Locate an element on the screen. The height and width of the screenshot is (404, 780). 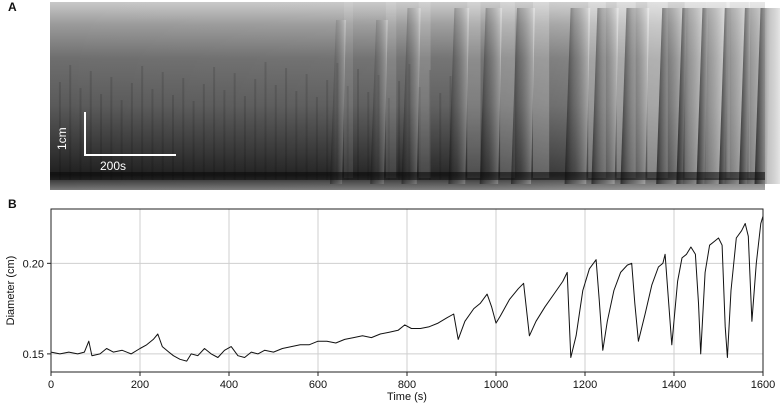
y-tick-label: 0.20 is located at coordinates (33, 264).